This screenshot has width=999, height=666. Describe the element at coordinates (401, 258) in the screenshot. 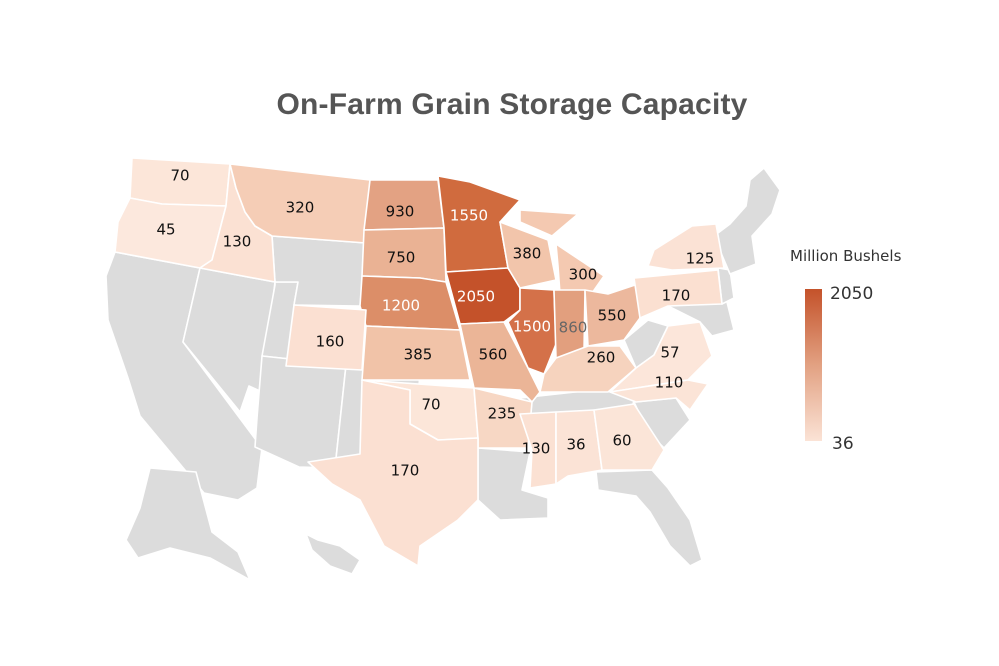

I see `label-sd: 750` at that location.